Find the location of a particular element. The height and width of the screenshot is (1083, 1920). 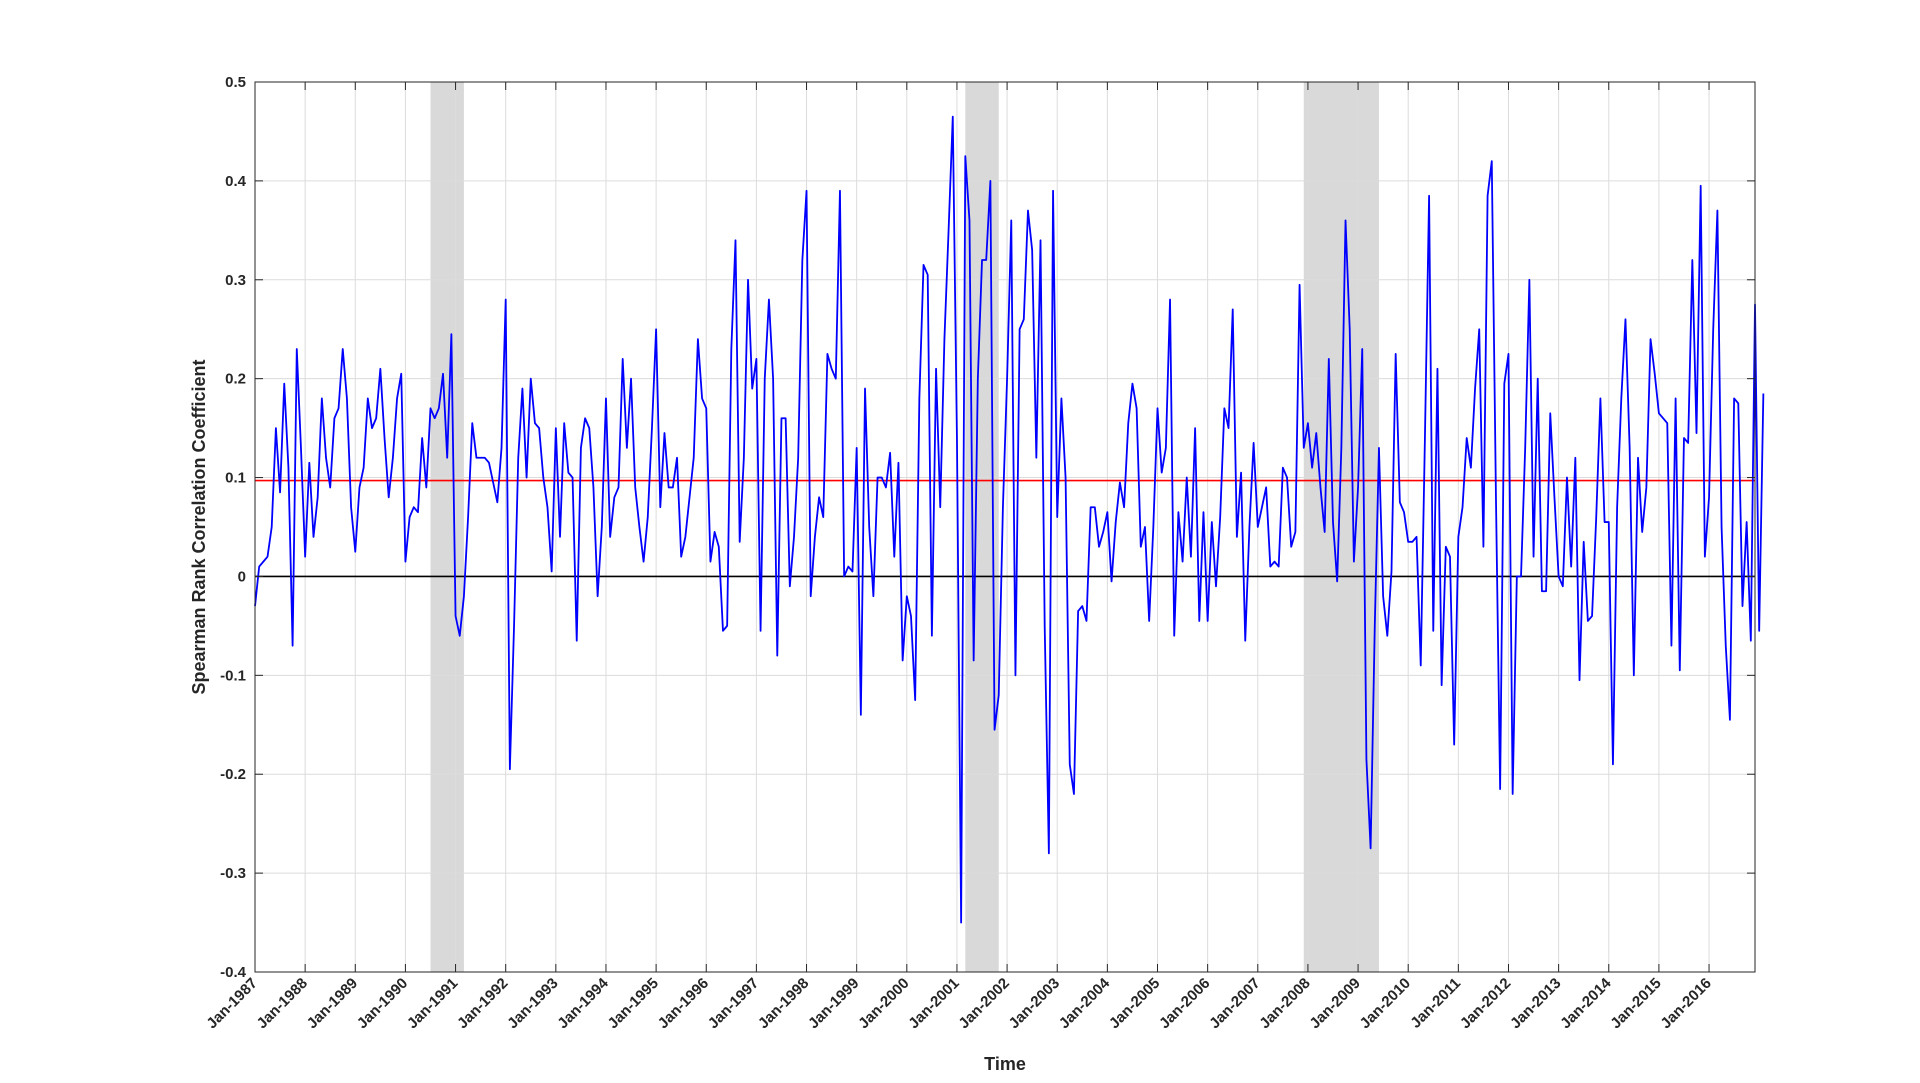

y-tick-label: 0.5 is located at coordinates (235, 82).